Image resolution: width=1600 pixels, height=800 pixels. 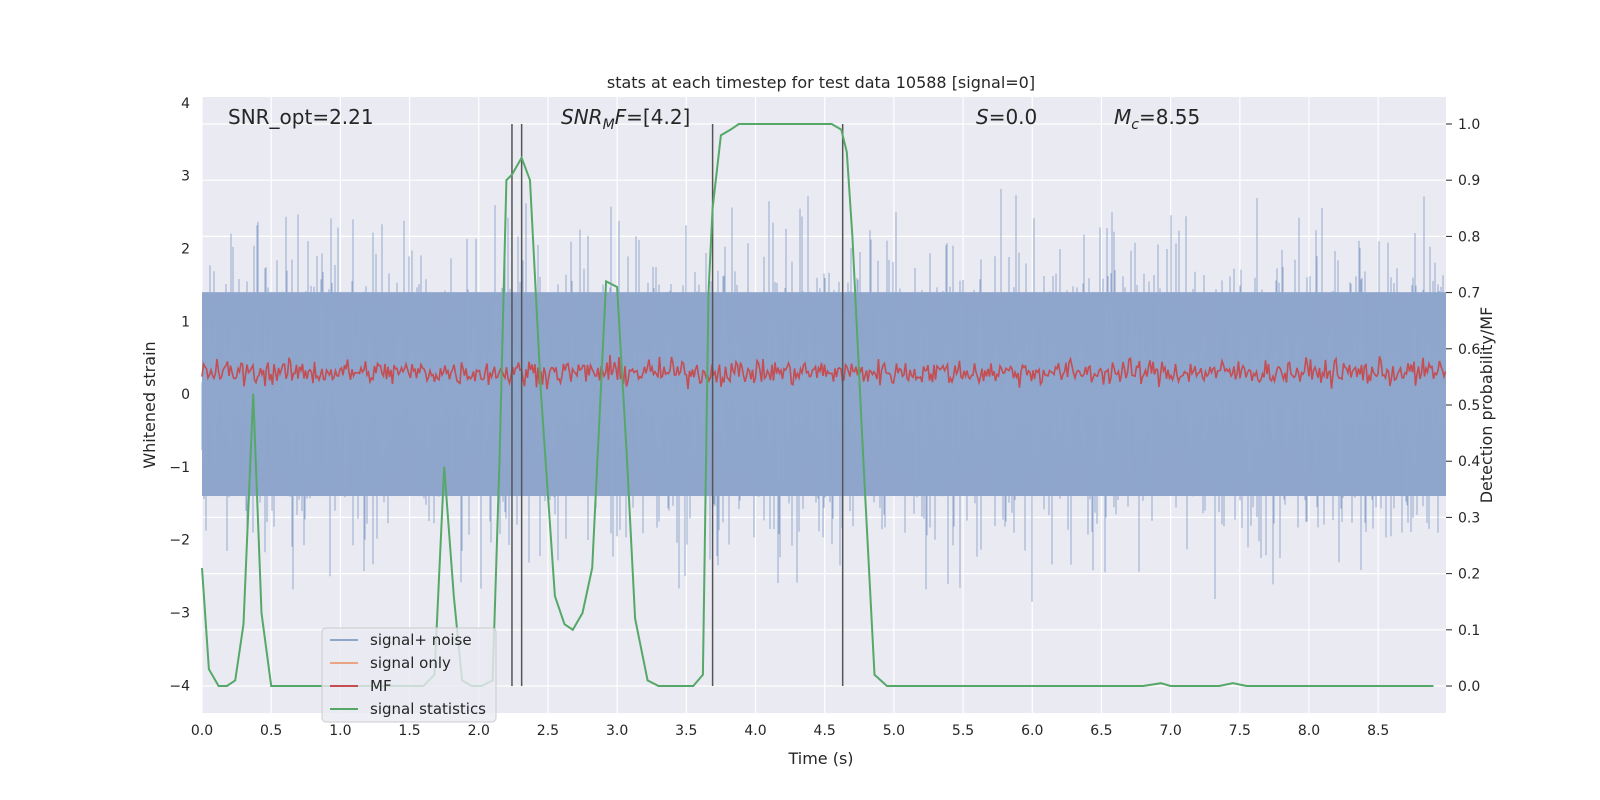 I want to click on y-tick-label: 4, so click(x=185, y=104).